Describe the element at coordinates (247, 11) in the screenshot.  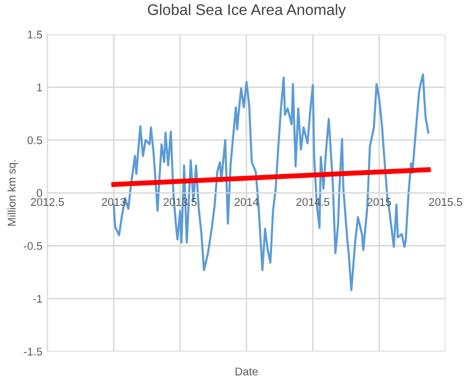
I see `chart-title: Global Sea Ice Area Anomaly` at that location.